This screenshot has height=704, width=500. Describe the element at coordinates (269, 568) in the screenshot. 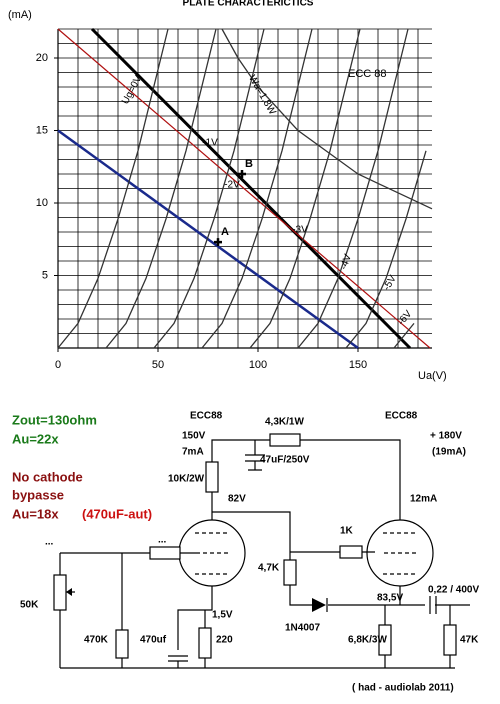

I see `schematic-label: 4,7K` at that location.